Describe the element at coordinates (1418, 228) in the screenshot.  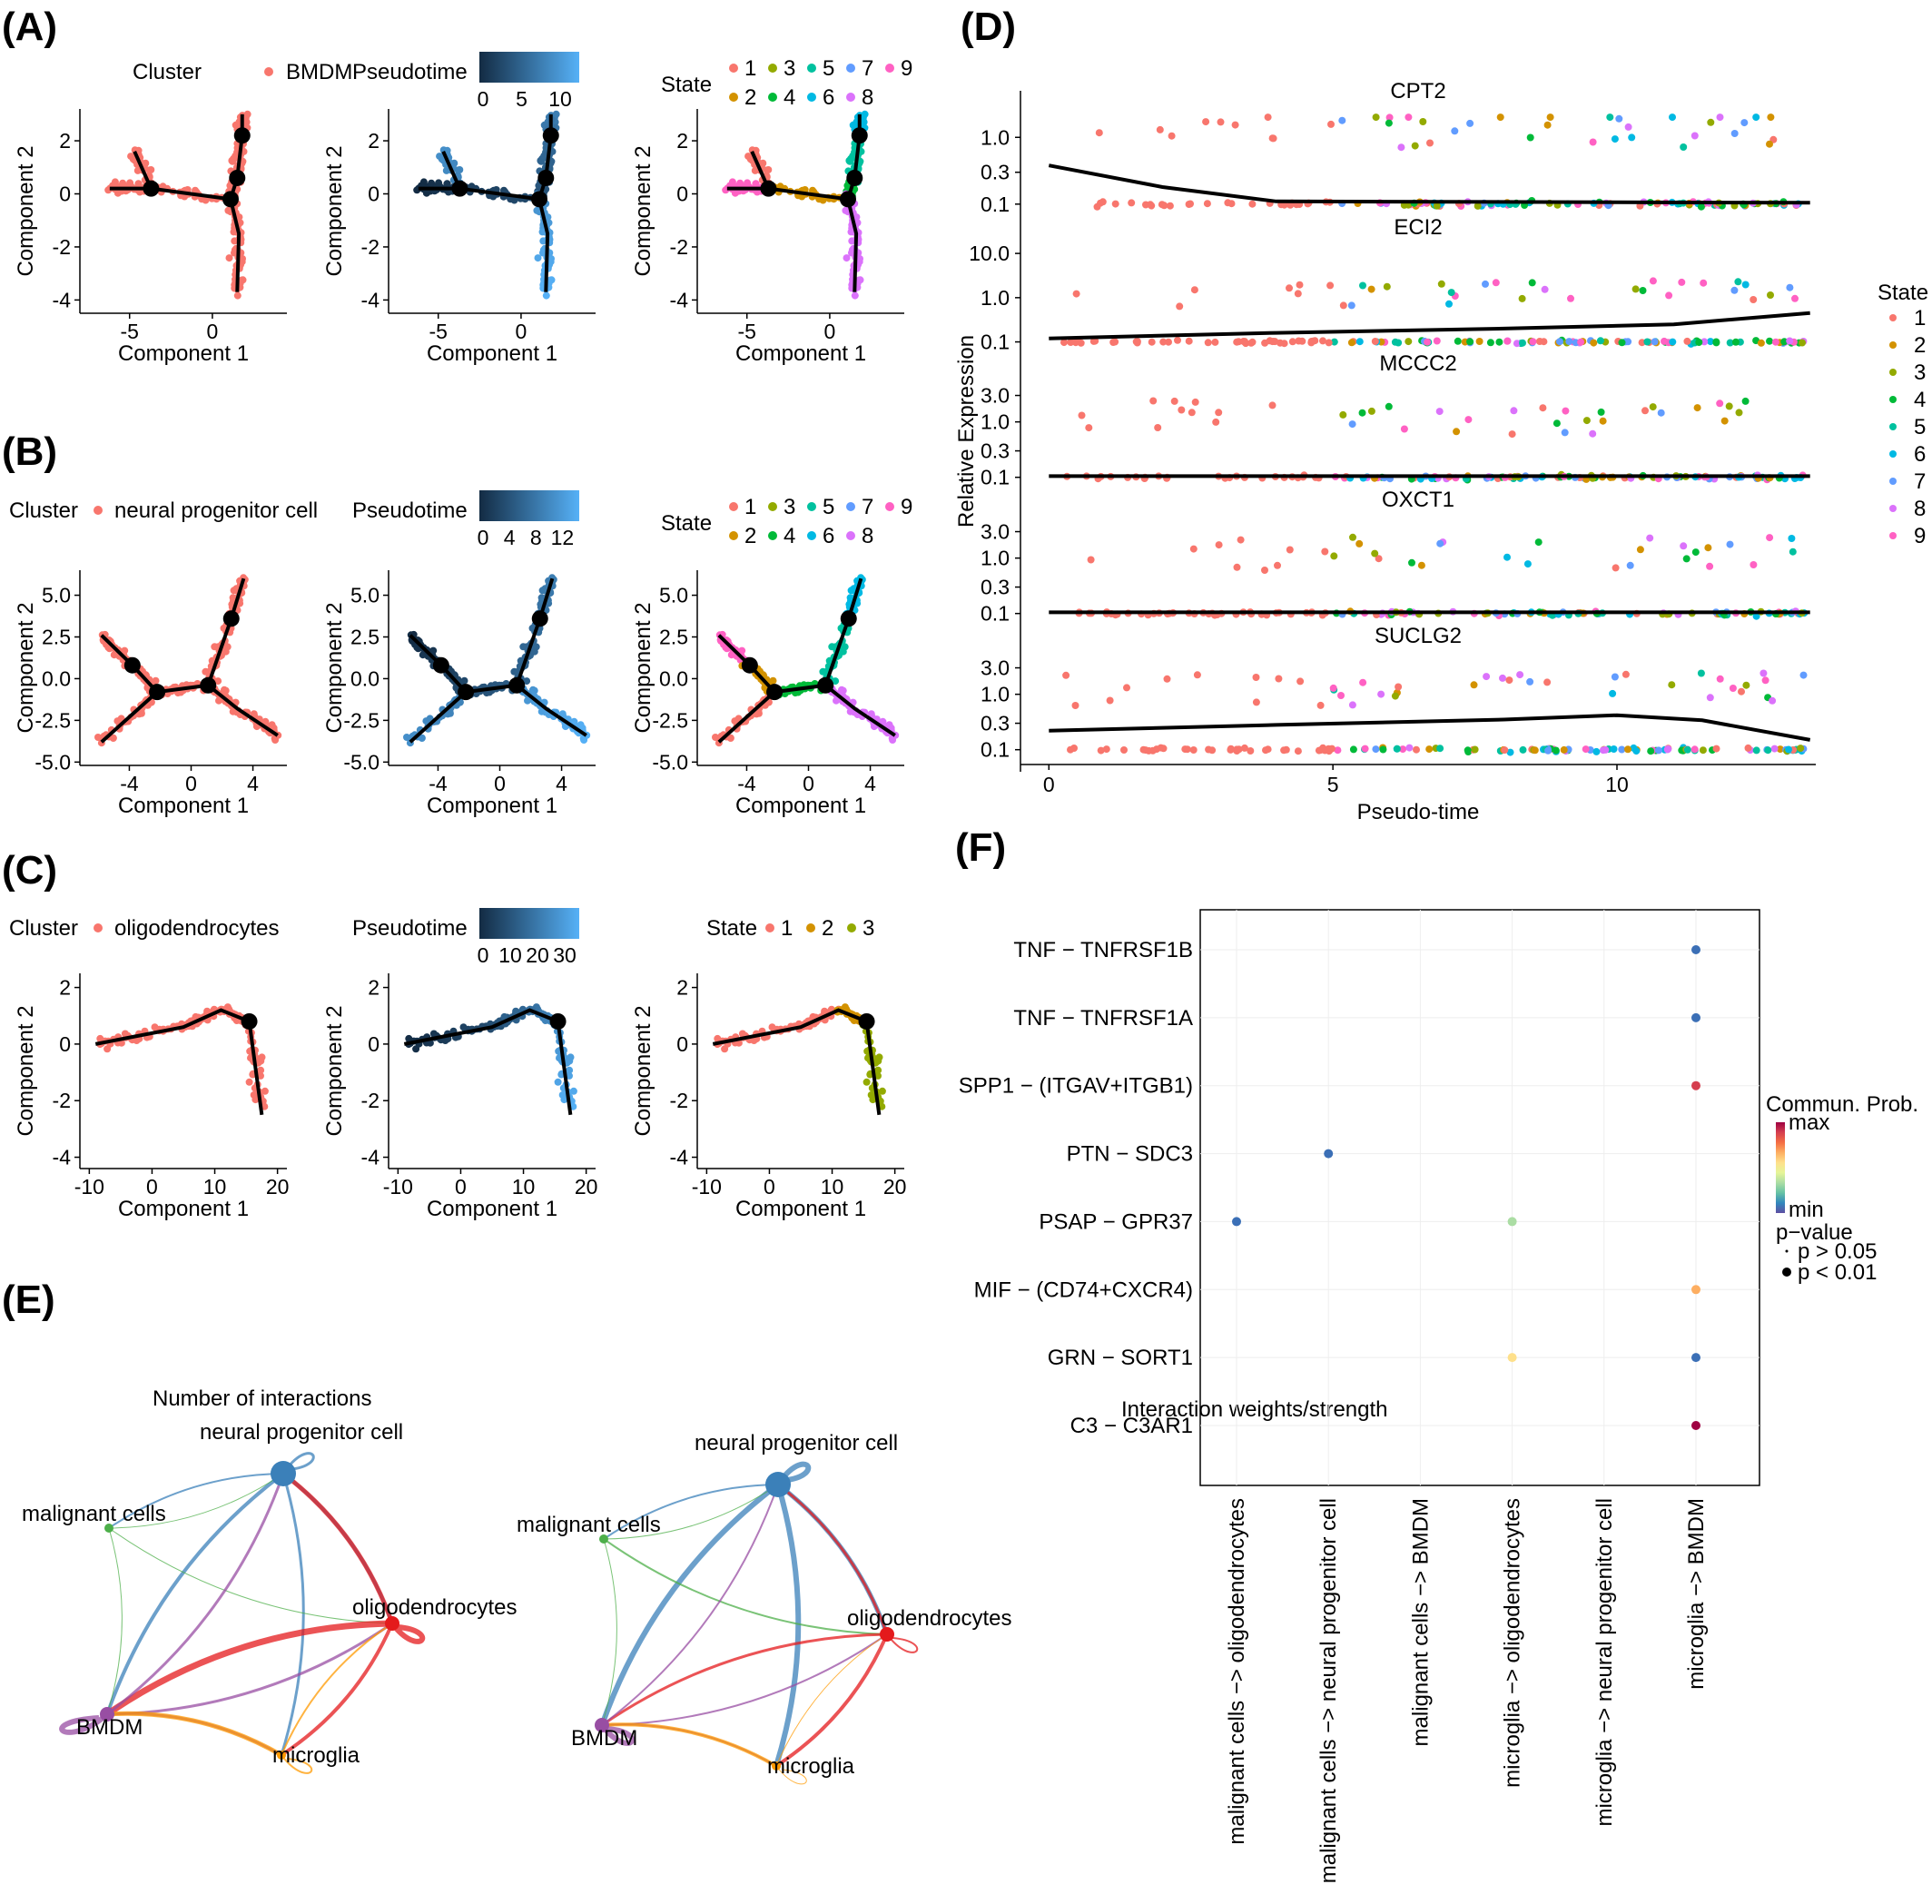
I see `gene-title: ECI2` at that location.